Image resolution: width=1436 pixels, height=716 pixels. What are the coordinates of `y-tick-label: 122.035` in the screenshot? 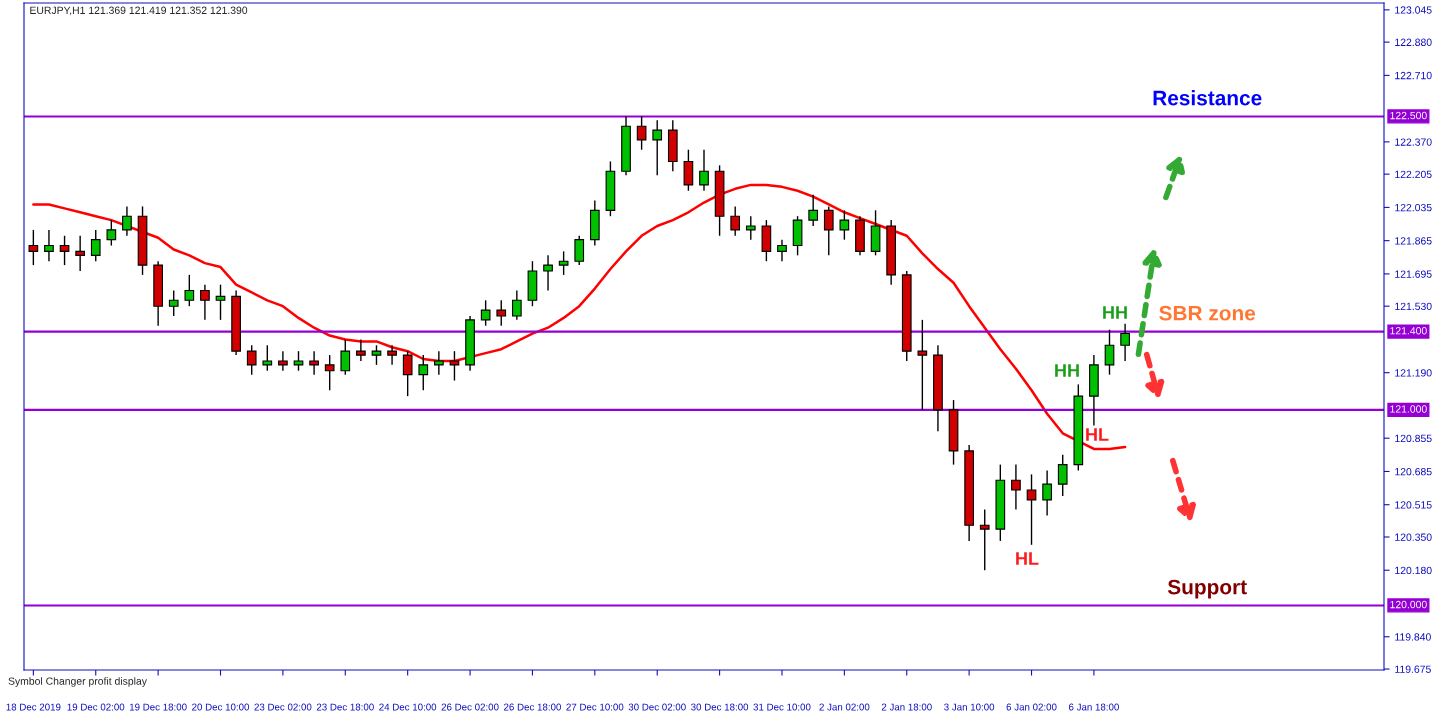 It's located at (1413, 207).